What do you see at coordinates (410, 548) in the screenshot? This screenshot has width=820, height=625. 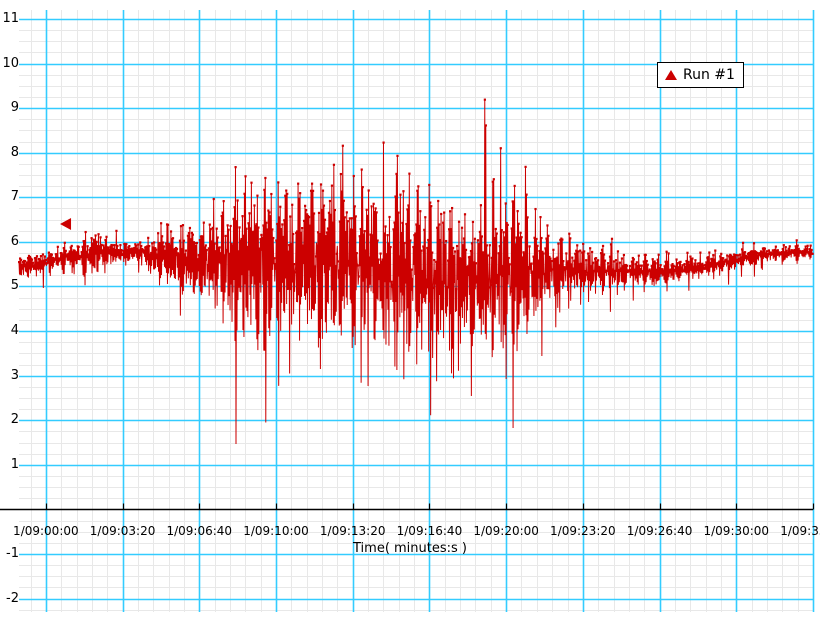 I see `x-axis-title: Time( minutes:s )` at bounding box center [410, 548].